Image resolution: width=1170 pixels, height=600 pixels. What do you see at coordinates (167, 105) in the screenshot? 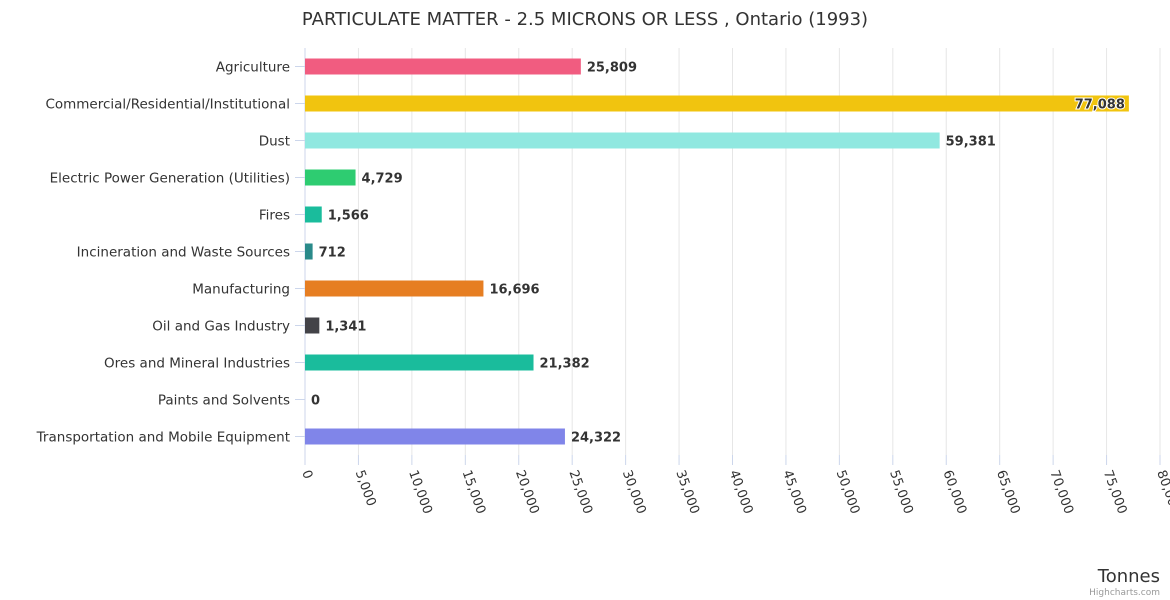
I see `category-label: Commercial/Residential/Institutional` at bounding box center [167, 105].